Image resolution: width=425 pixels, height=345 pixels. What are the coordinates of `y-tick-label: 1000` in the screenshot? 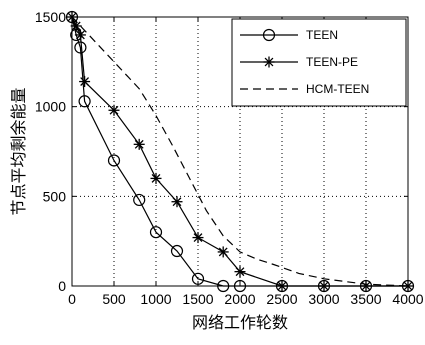 It's located at (50, 107).